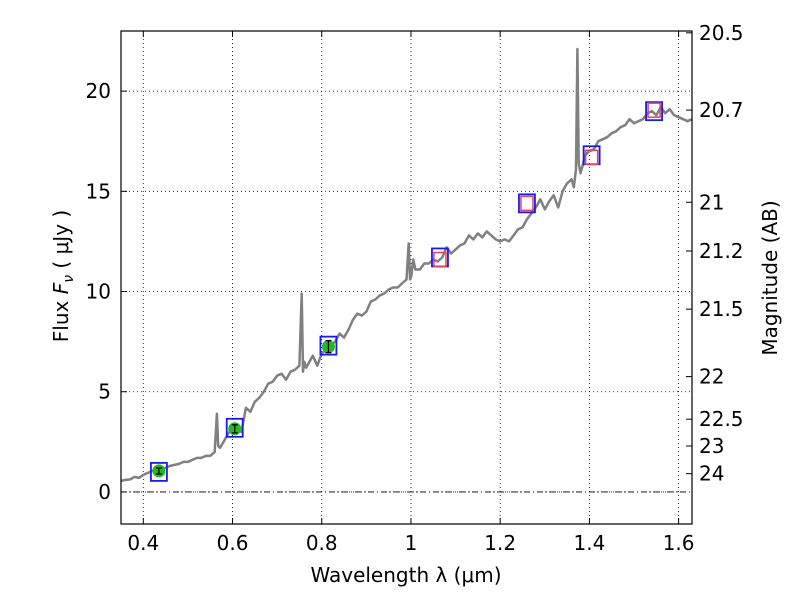  What do you see at coordinates (411, 543) in the screenshot?
I see `x-tick-label: 1` at bounding box center [411, 543].